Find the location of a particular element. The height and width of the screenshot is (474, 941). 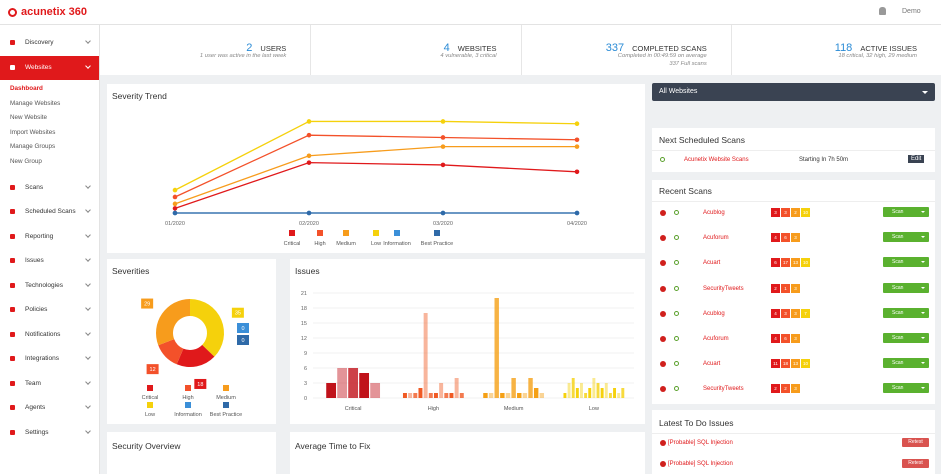

nav-label: Scheduled Scans is located at coordinates (50, 212).